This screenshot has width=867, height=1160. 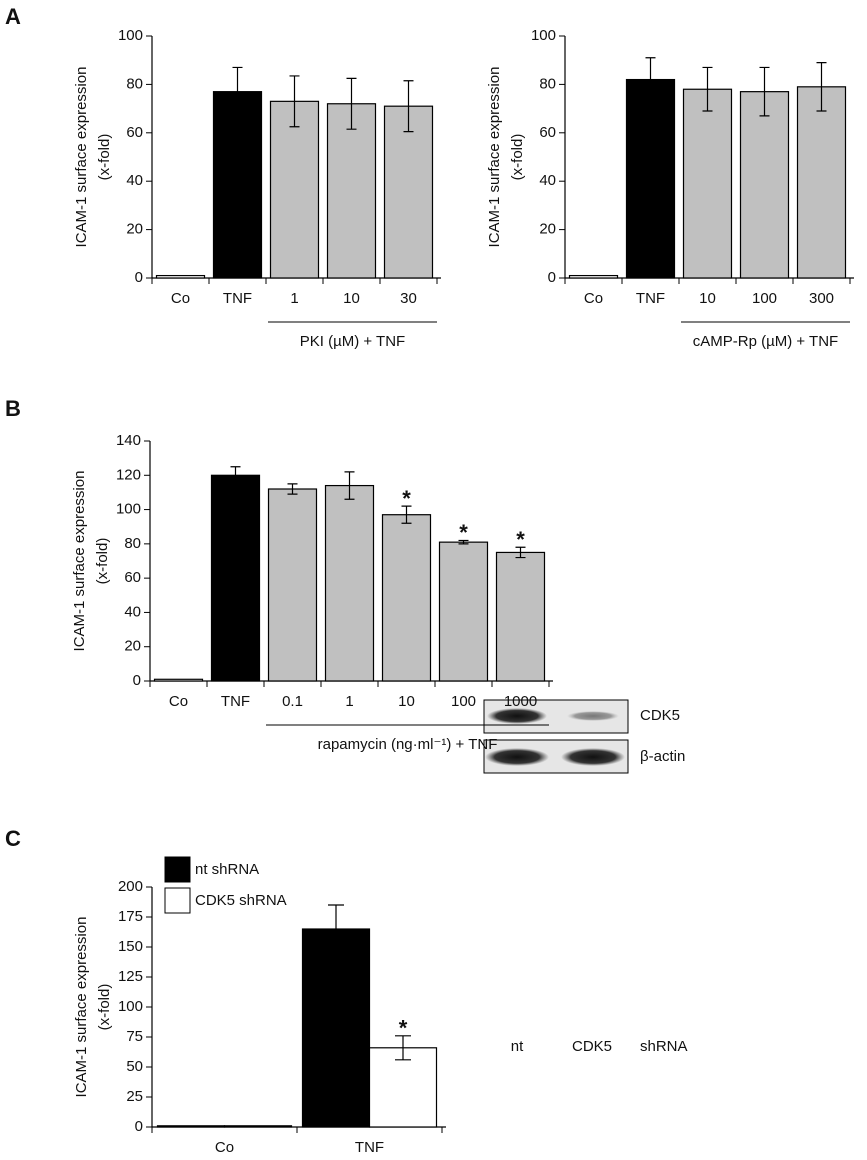 What do you see at coordinates (408, 744) in the screenshot?
I see `group-label: rapamycin (ng·ml⁻¹) + TNF` at bounding box center [408, 744].